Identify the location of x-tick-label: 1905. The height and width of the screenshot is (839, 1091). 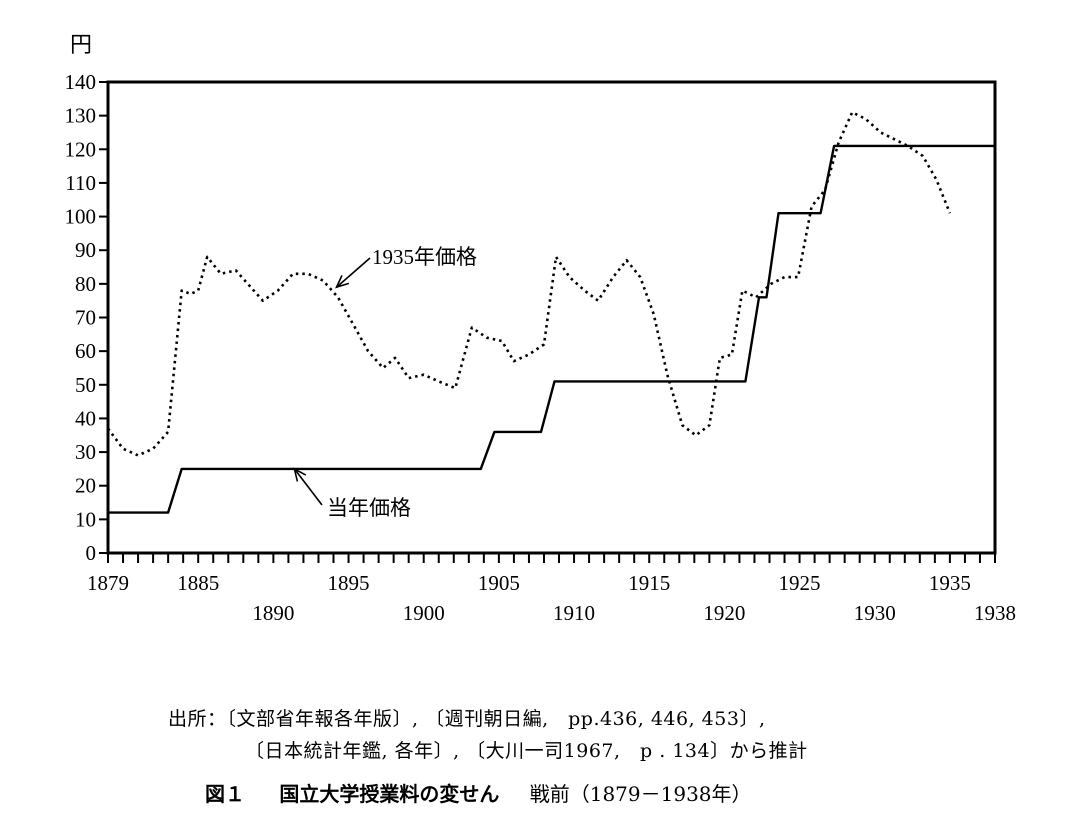
(499, 583).